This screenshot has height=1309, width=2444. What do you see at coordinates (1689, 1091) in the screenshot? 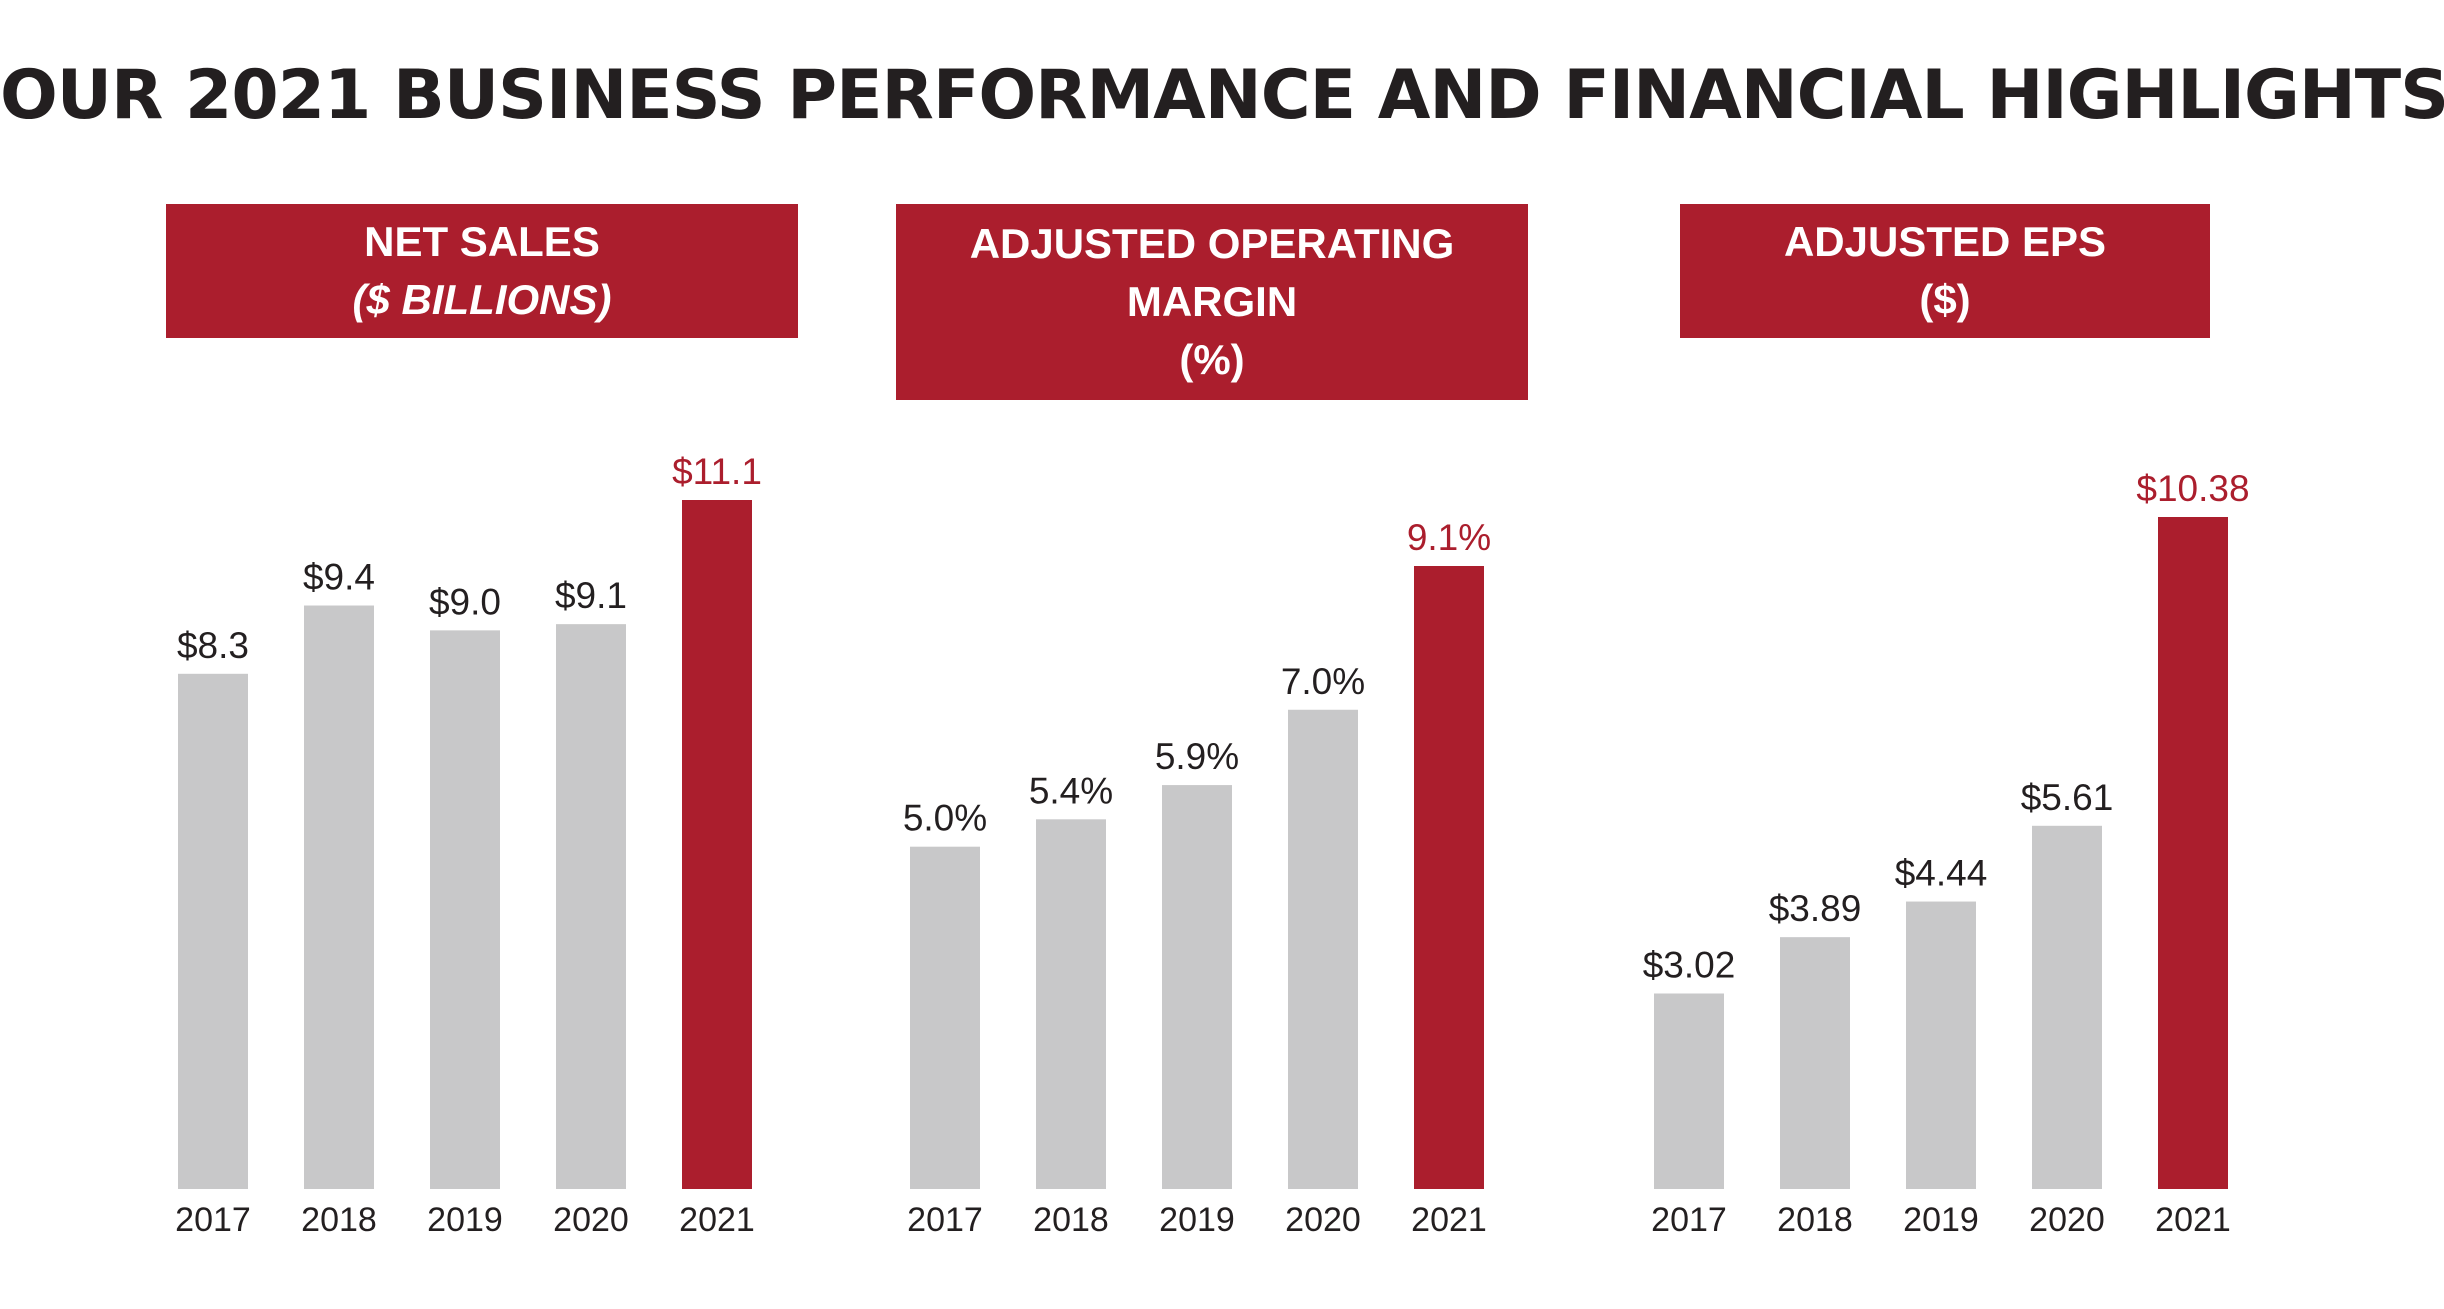
I see `adjusted-eps-bar-2017` at bounding box center [1689, 1091].